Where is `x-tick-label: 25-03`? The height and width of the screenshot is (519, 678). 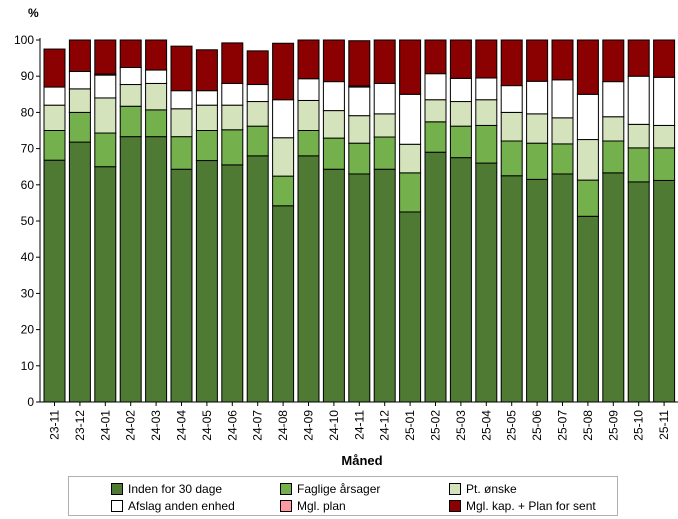
x-tick-label: 25-03 is located at coordinates (461, 425).